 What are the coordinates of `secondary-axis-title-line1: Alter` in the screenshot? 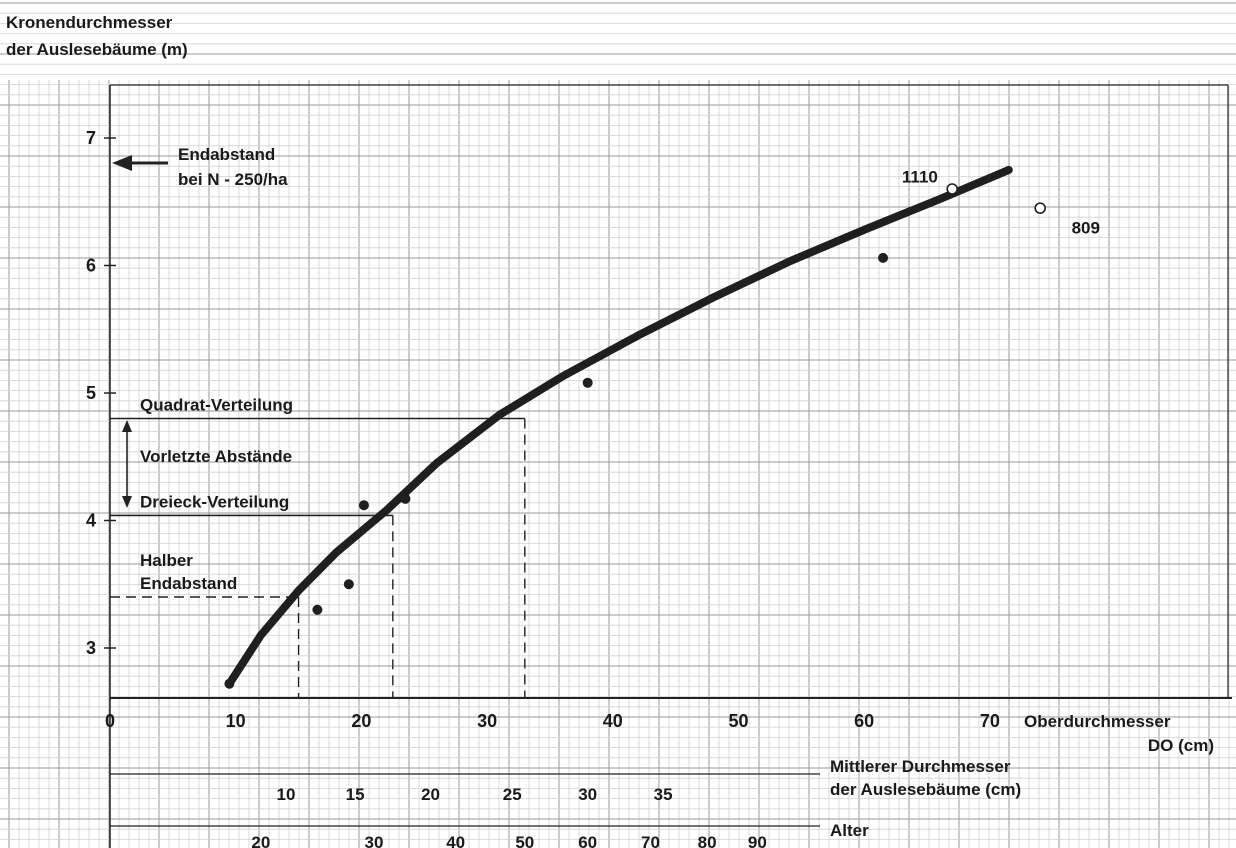 It's located at (849, 830).